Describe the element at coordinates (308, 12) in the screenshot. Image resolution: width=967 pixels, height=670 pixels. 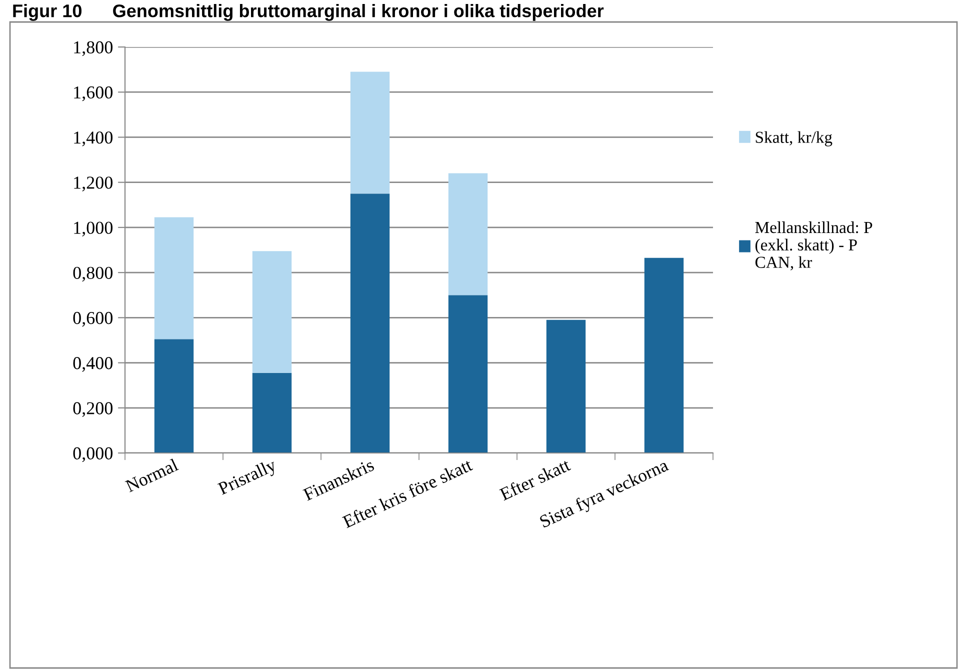
I see `chart-title: Figur 10 Genomsnittlig bruttomarginal i kronor i olika tidsperioder` at that location.